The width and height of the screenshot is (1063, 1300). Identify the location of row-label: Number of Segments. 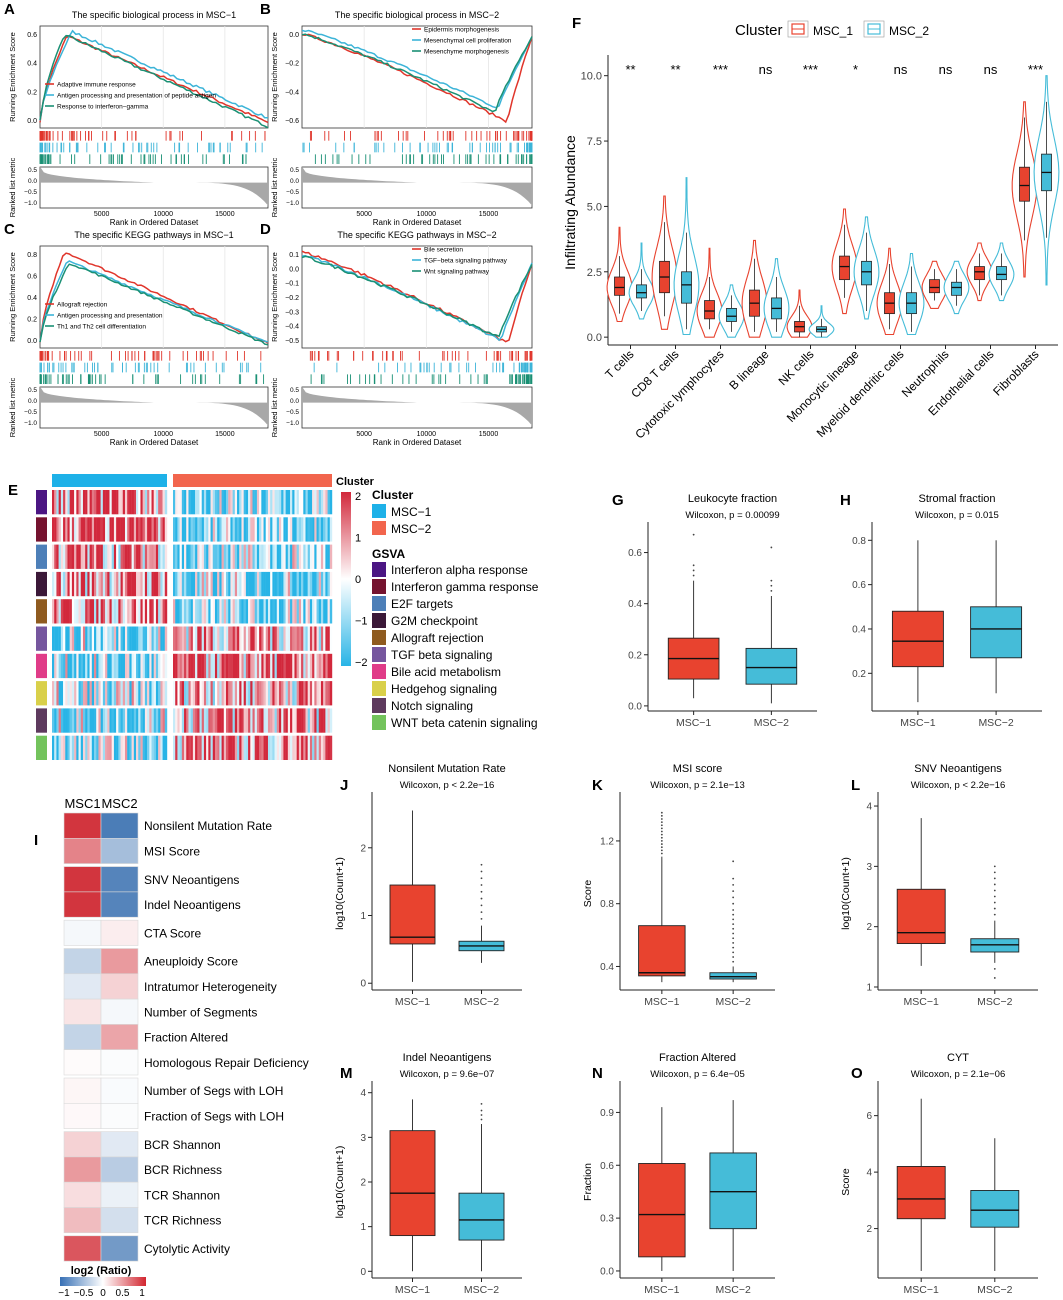
(200, 1012).